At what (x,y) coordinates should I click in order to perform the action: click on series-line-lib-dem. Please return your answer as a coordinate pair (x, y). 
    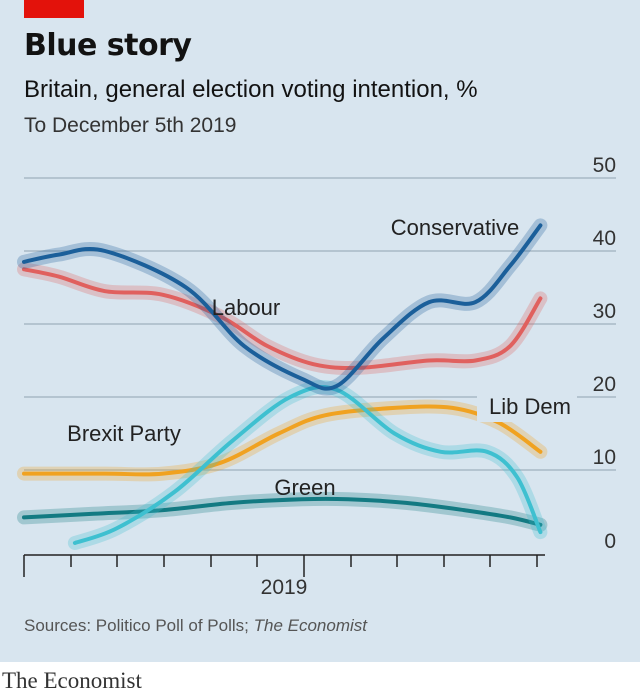
    Looking at the image, I should click on (282, 440).